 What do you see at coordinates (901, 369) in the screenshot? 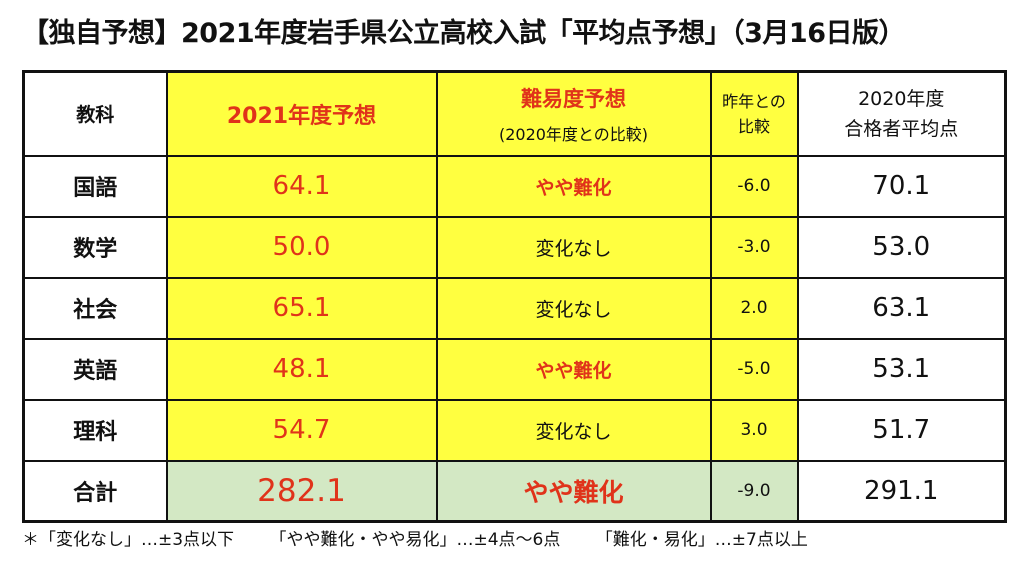
I see `average-cell: 53.1` at bounding box center [901, 369].